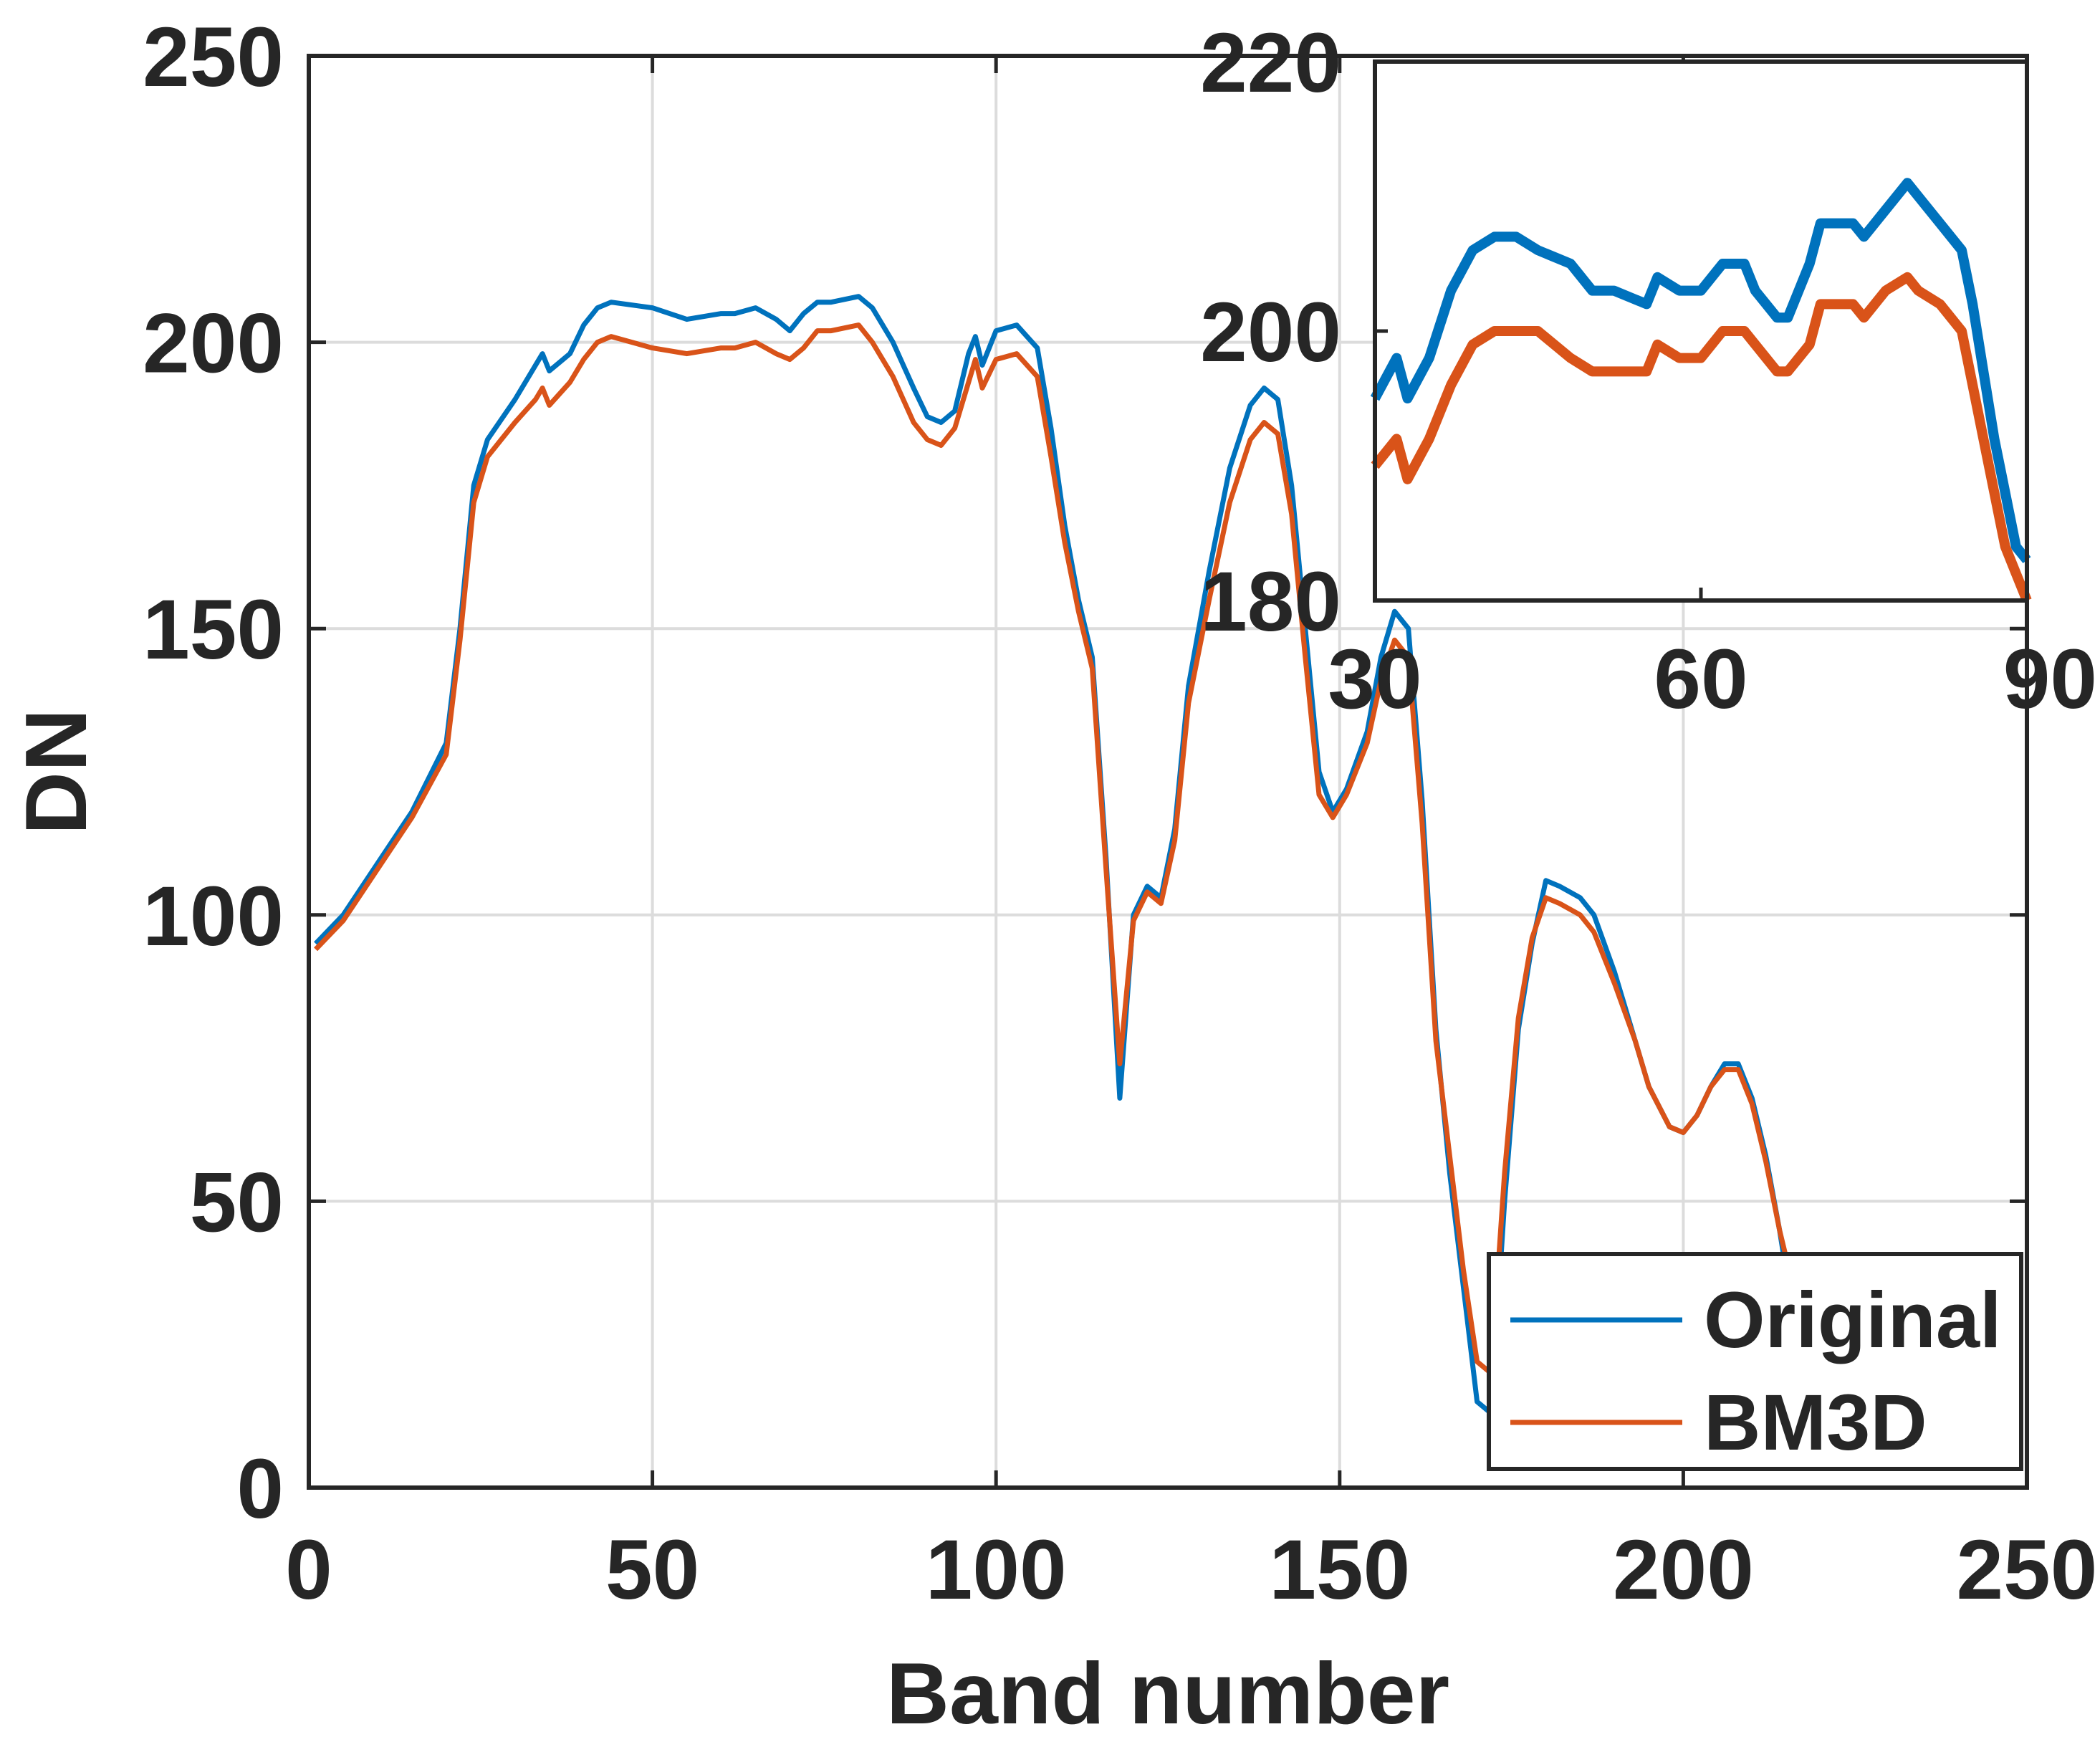 The width and height of the screenshot is (2100, 1742). Describe the element at coordinates (2050, 679) in the screenshot. I see `inset-x-tick-label: 90` at that location.